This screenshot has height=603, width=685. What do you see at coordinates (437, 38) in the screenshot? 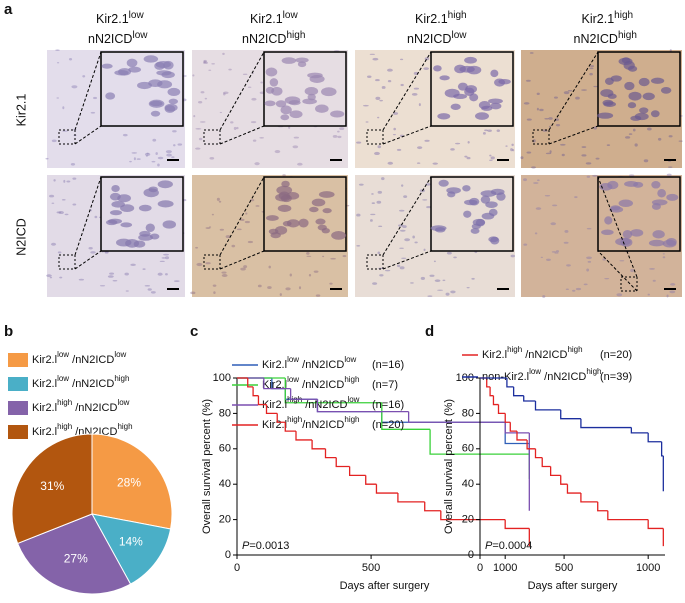
I see `column-header: nN2ICDlow` at bounding box center [437, 38].